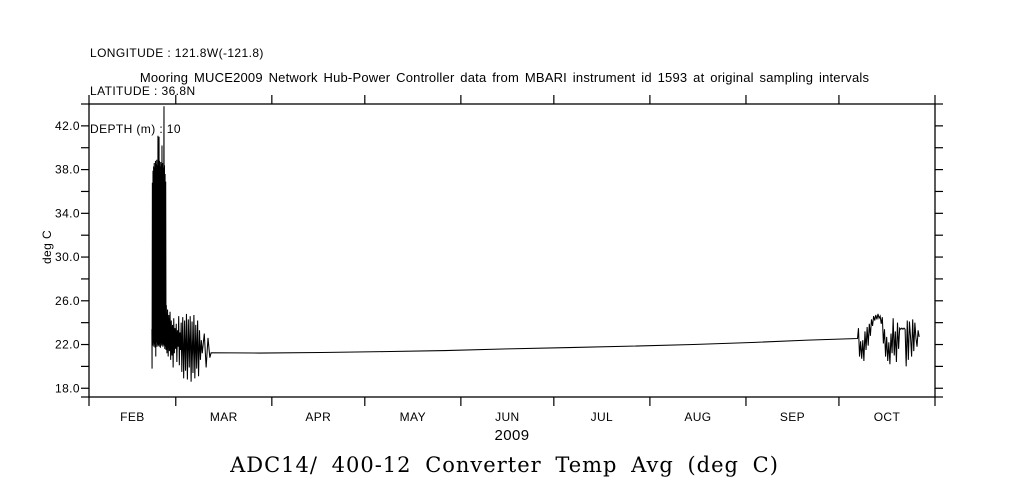 Image resolution: width=1009 pixels, height=504 pixels. I want to click on x-axis-month-label: JUL, so click(602, 417).